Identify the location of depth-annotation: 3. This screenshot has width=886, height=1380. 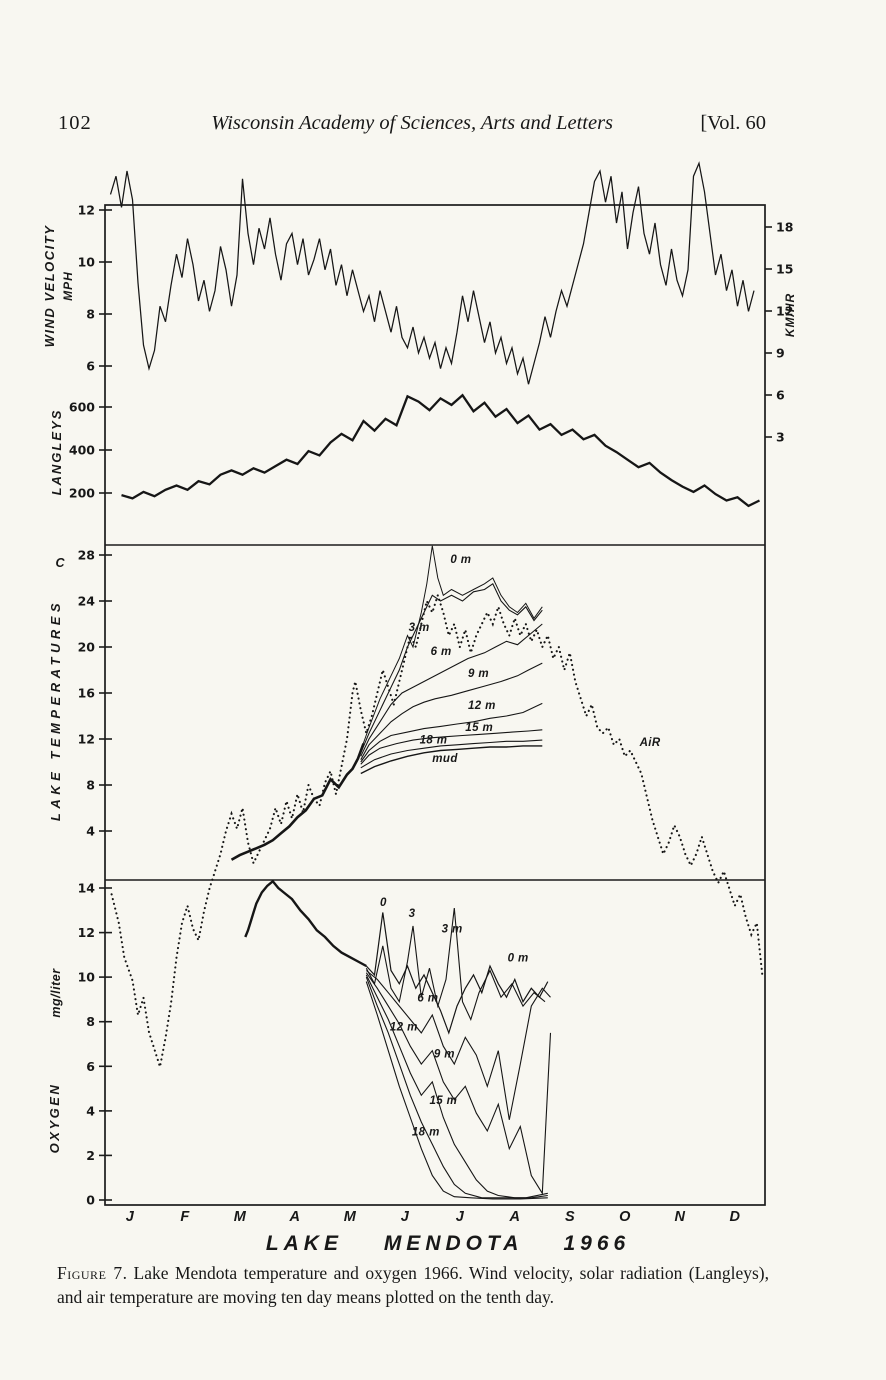
(412, 914).